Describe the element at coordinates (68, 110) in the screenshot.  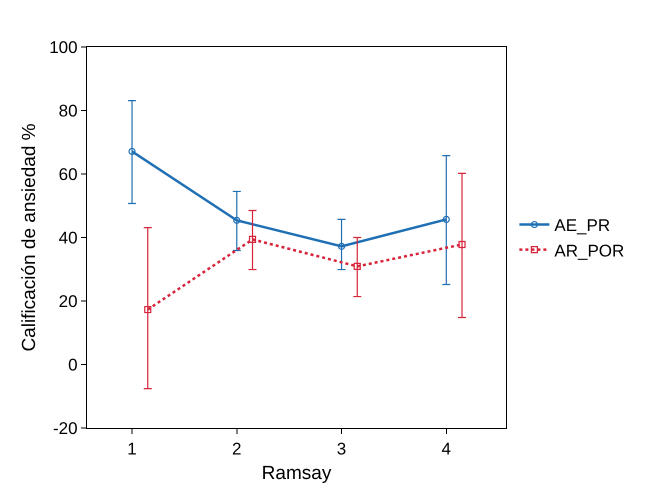
I see `y-tick-label: 80` at that location.